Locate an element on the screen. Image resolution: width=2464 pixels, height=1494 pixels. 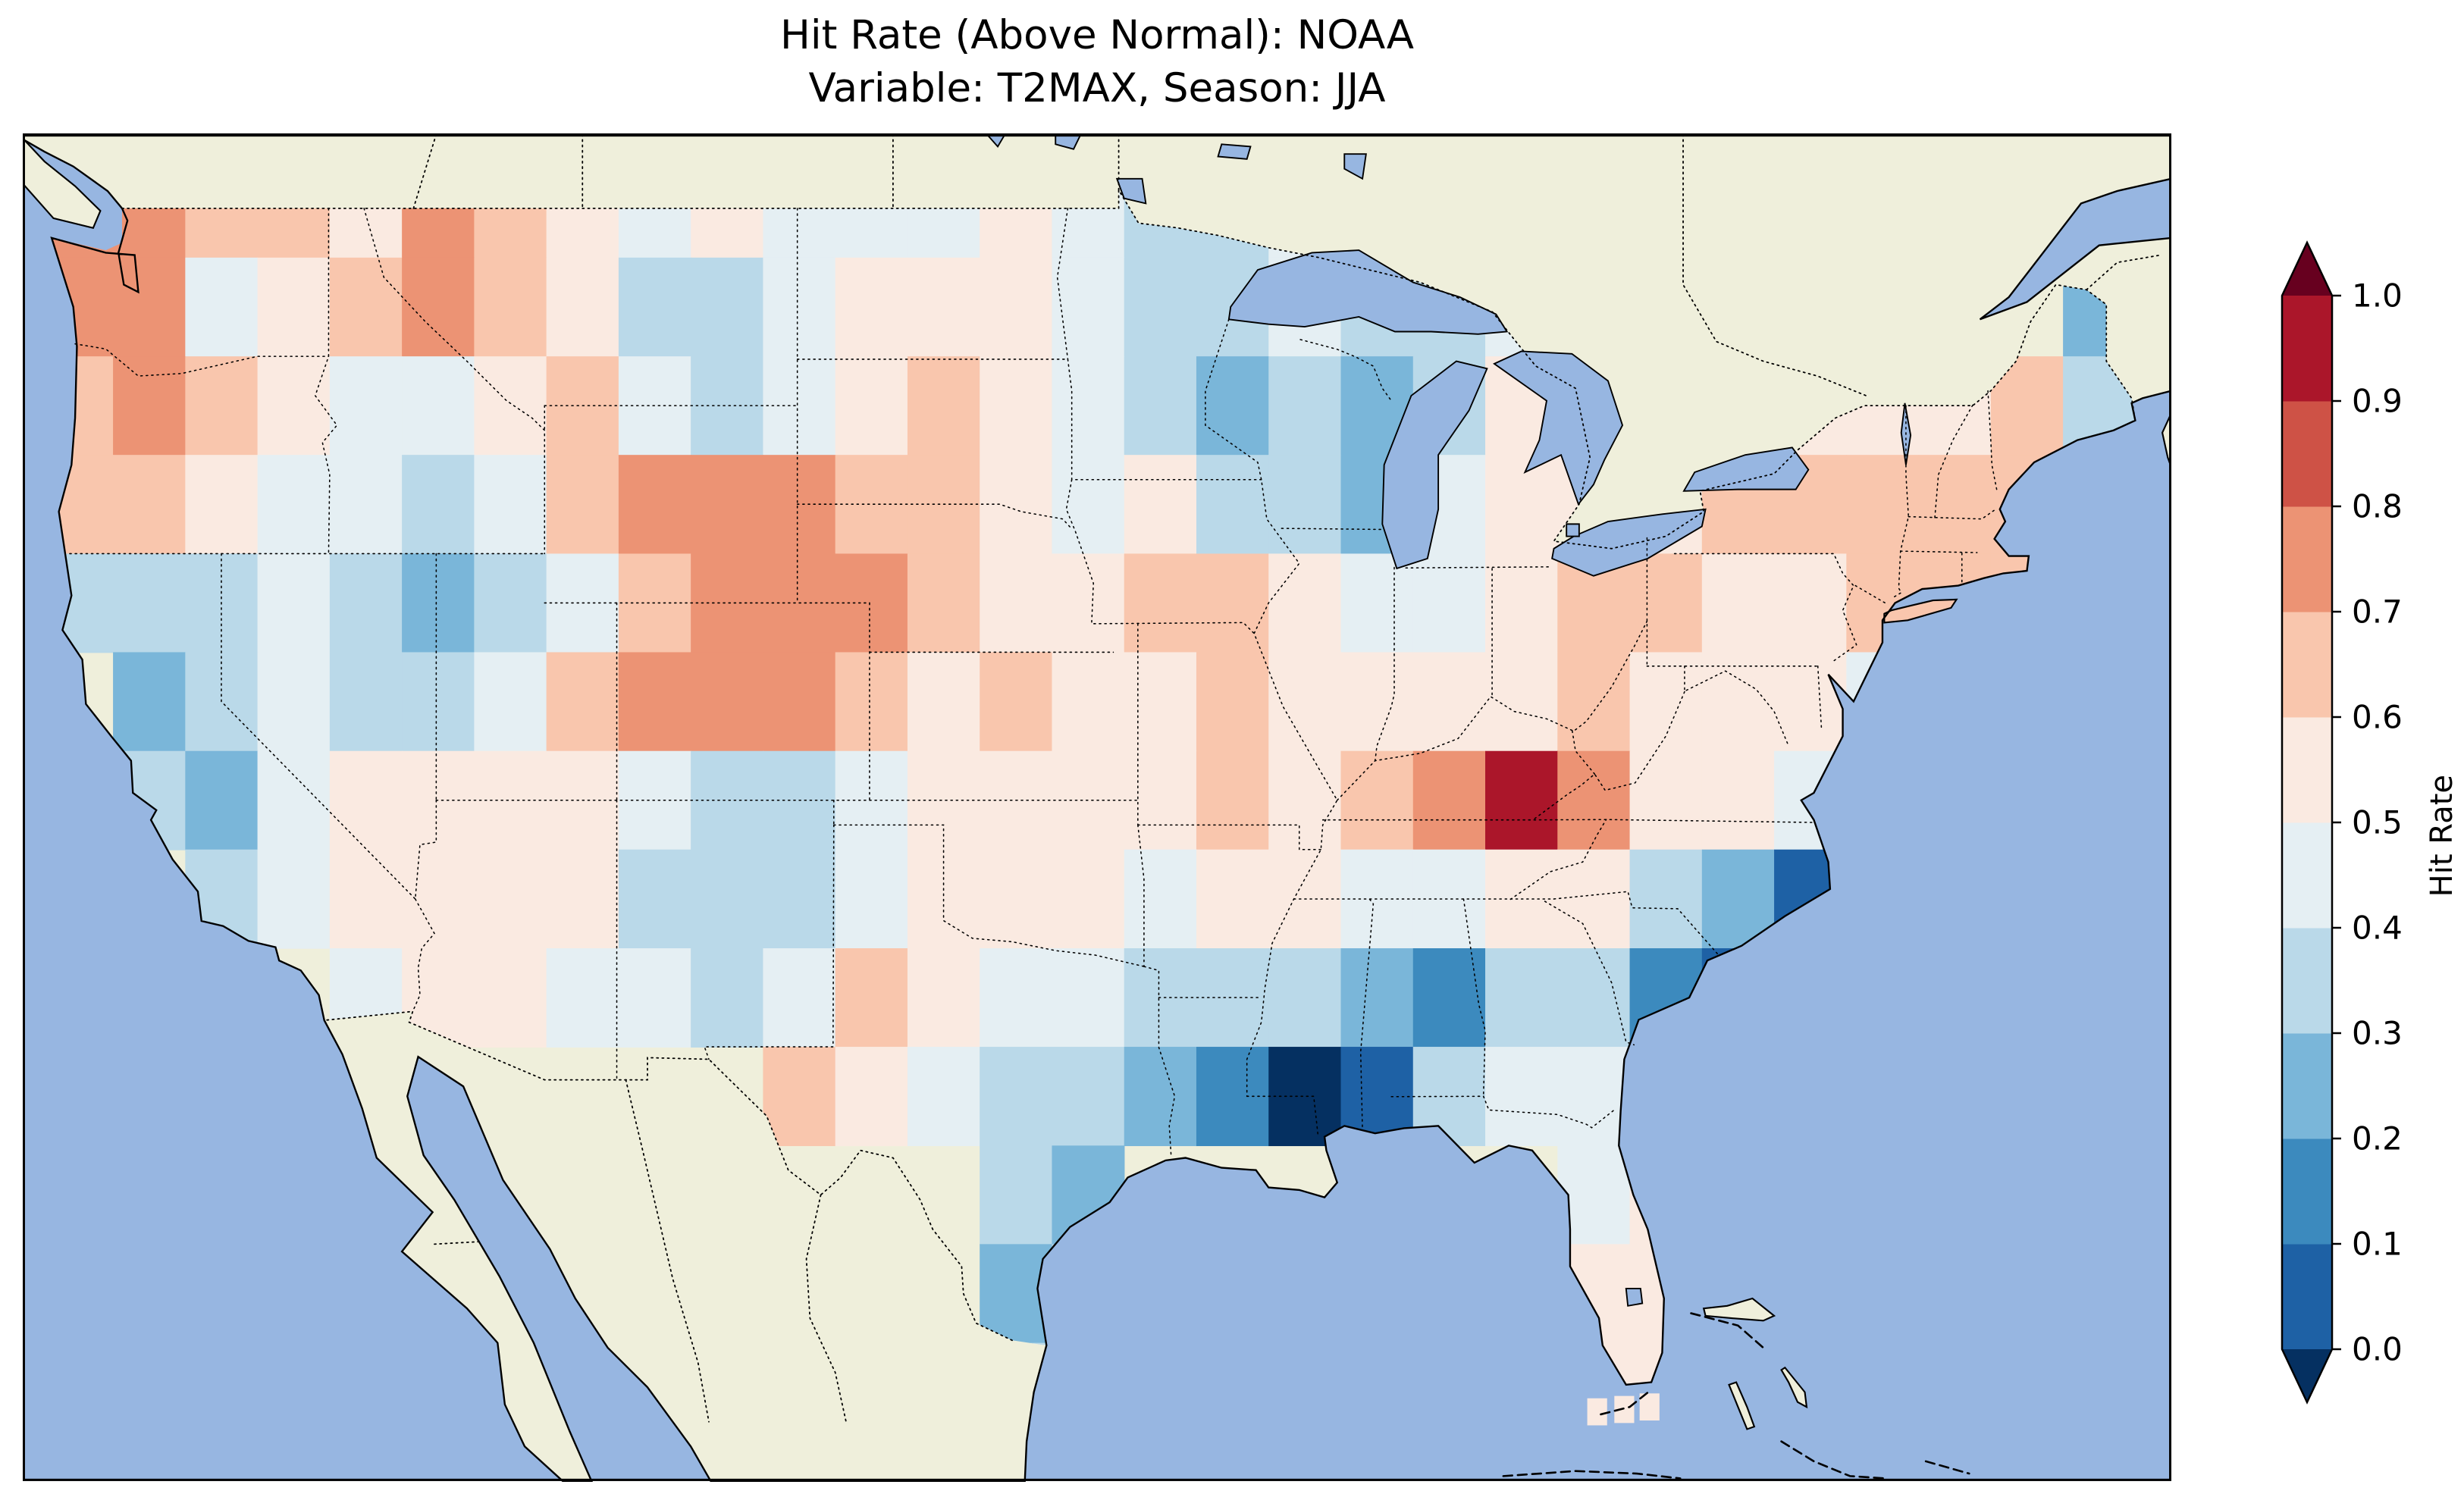
colorbar-under-arrow is located at coordinates (2307, 1375).